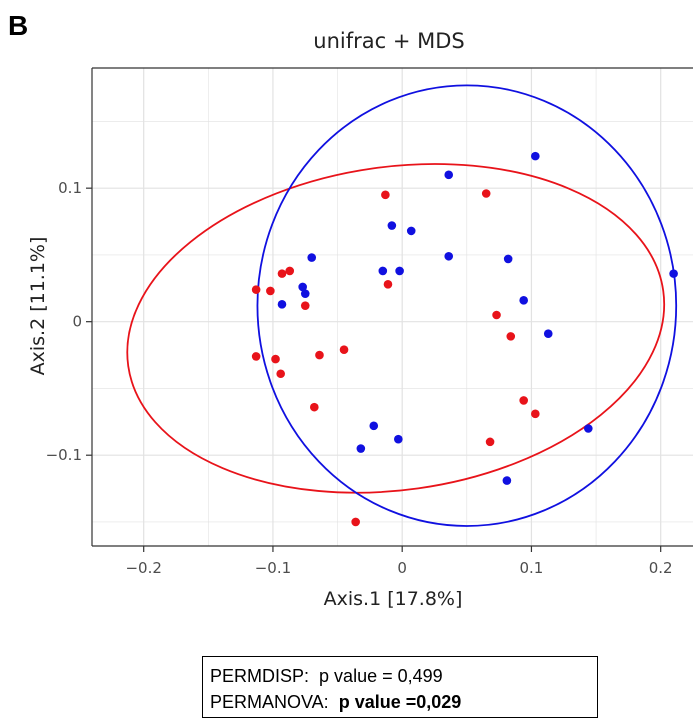 This screenshot has width=693, height=727. What do you see at coordinates (381, 676) in the screenshot?
I see `permdisp-value: p value = 0,499` at bounding box center [381, 676].